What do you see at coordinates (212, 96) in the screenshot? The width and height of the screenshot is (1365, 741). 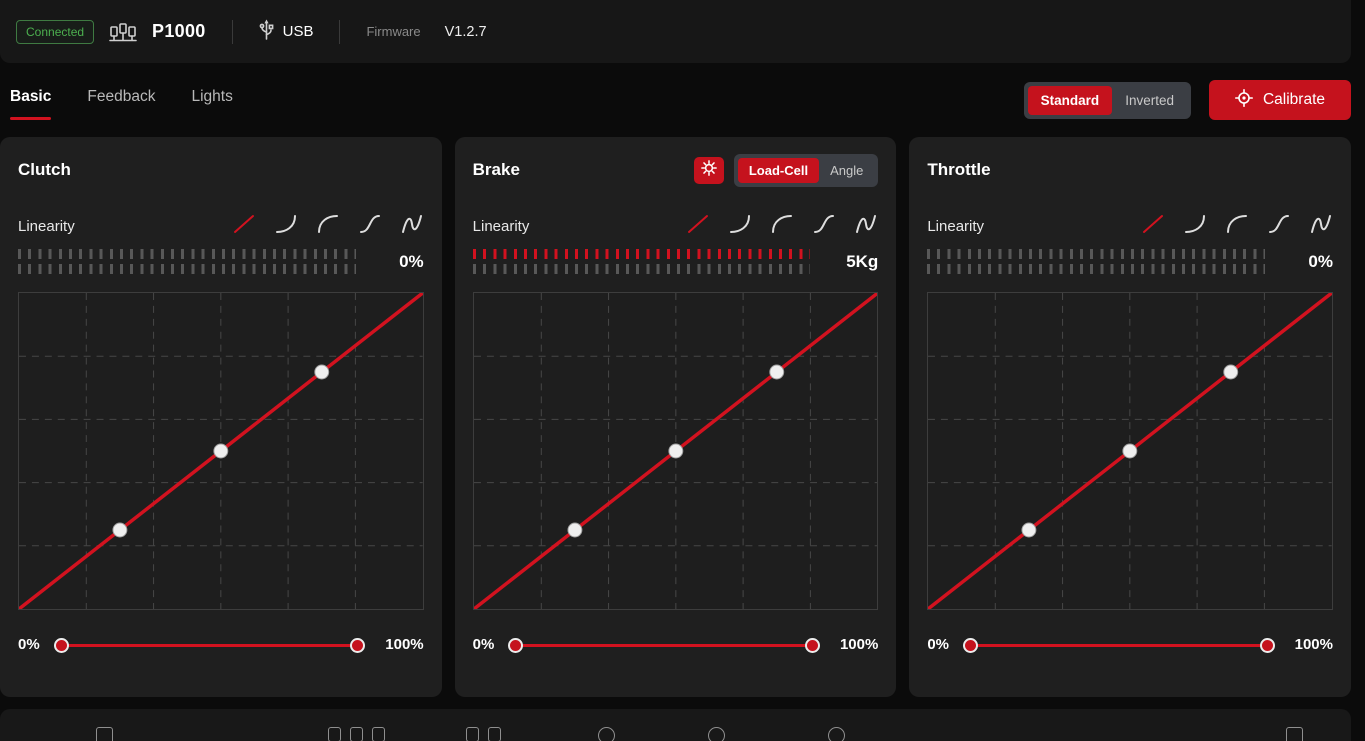 I see `tab-lights: Lights` at bounding box center [212, 96].